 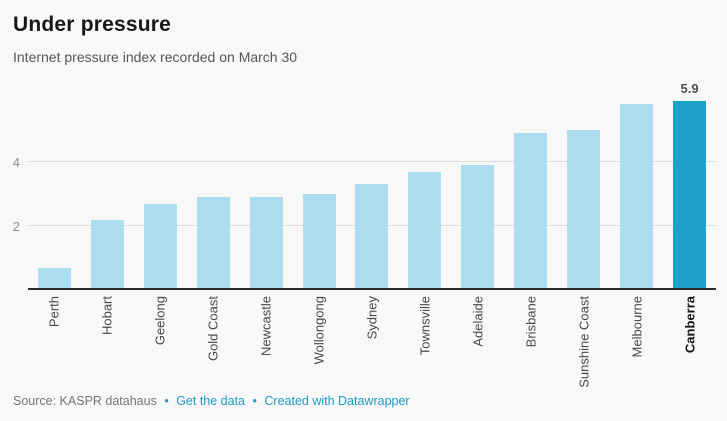 I want to click on x-axis-label: Newcastle, so click(x=266, y=326).